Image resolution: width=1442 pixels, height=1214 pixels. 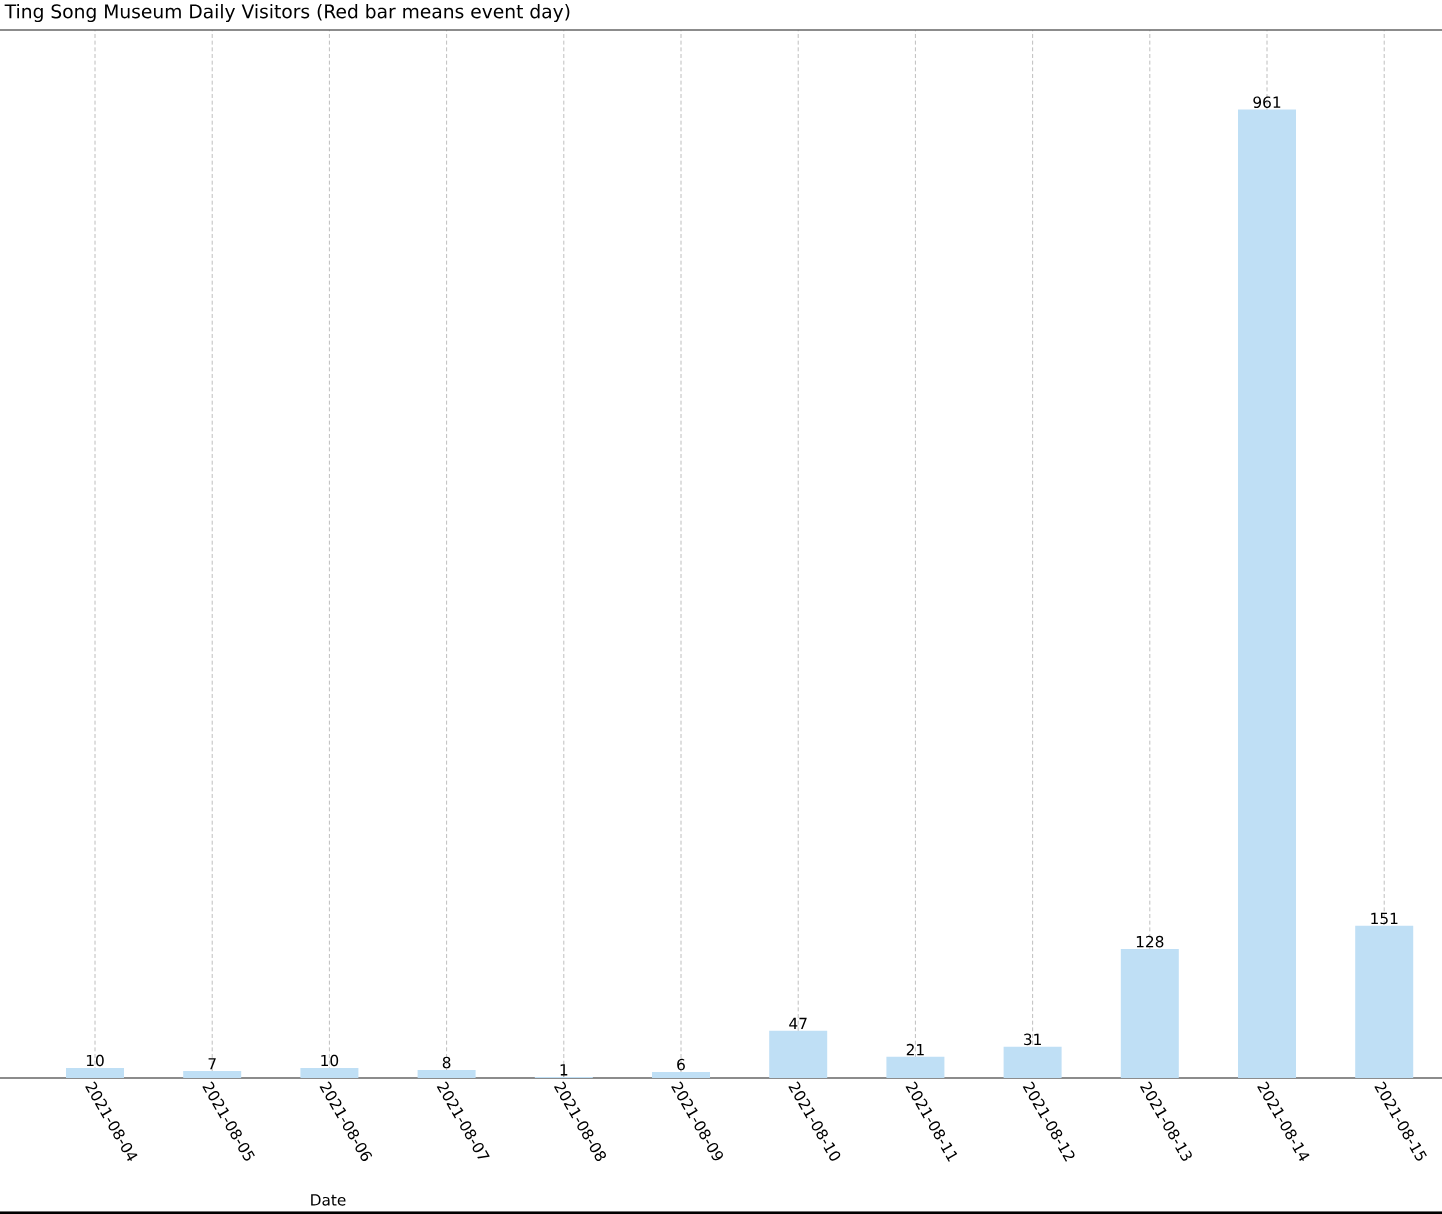 What do you see at coordinates (1032, 1039) in the screenshot?
I see `data-label: 31` at bounding box center [1032, 1039].